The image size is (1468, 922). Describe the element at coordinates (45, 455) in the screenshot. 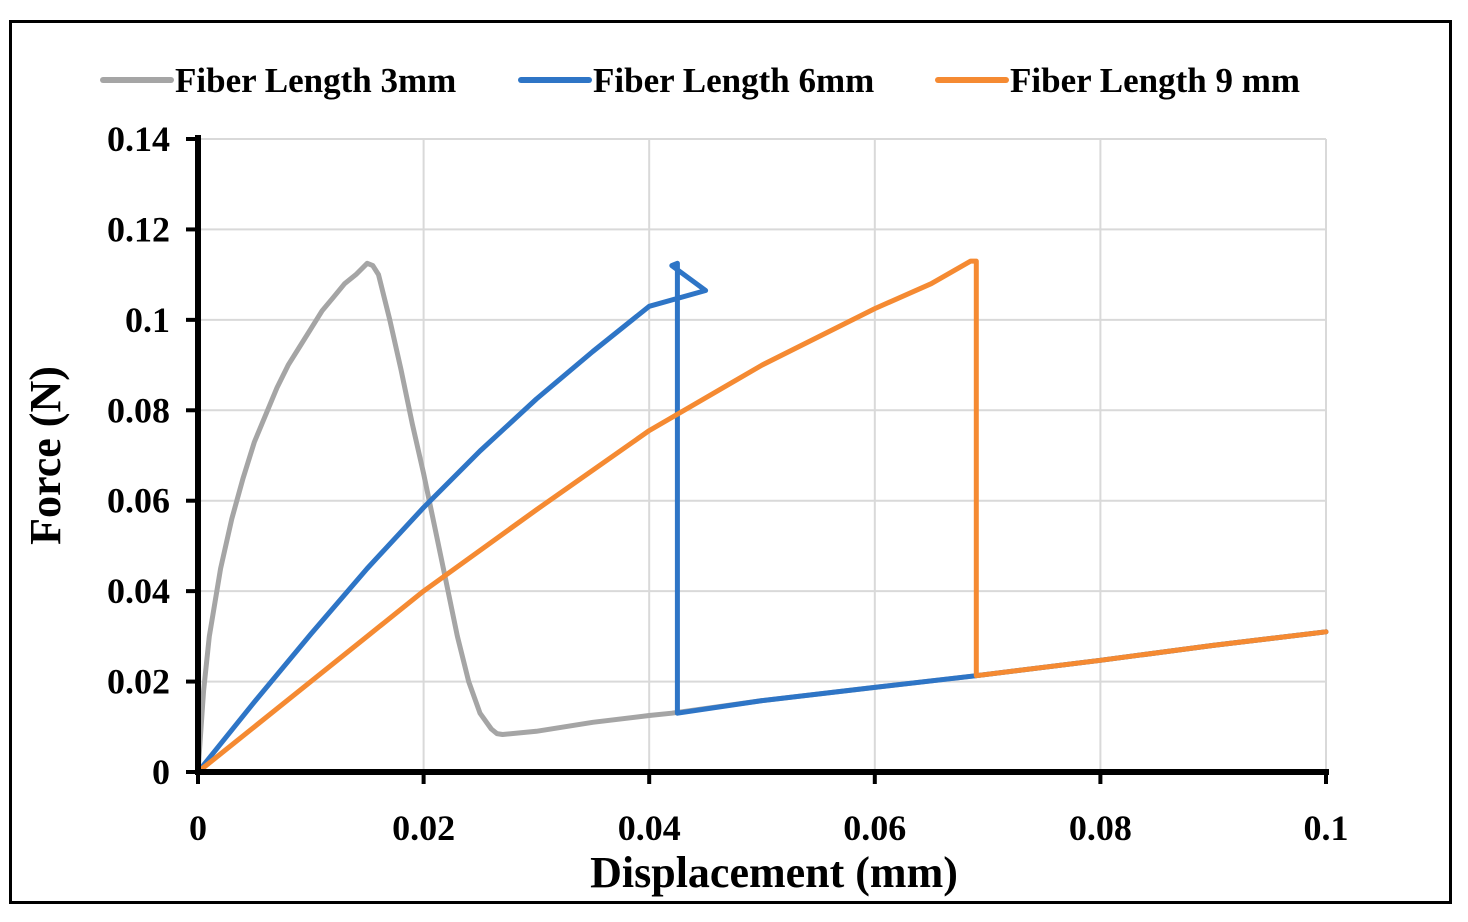

I see `y-axis-title: Force (N)` at that location.